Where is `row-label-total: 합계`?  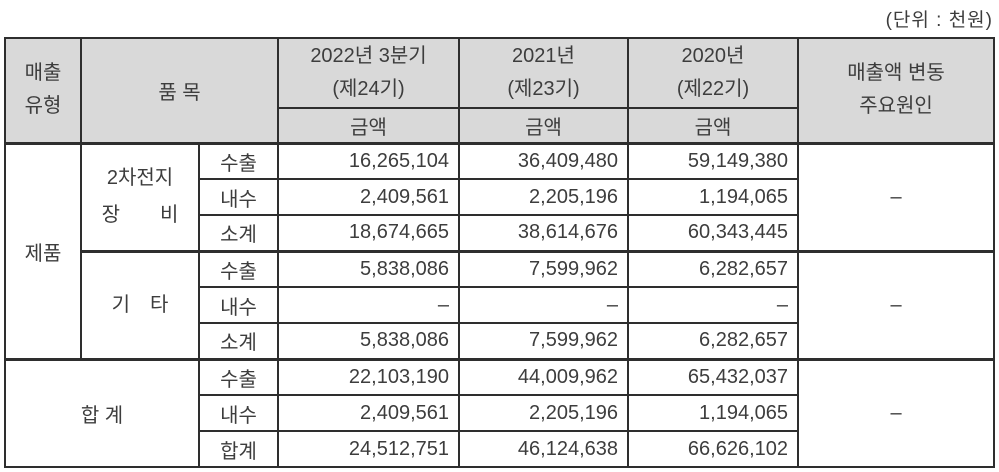
row-label-total: 합계 is located at coordinates (238, 449).